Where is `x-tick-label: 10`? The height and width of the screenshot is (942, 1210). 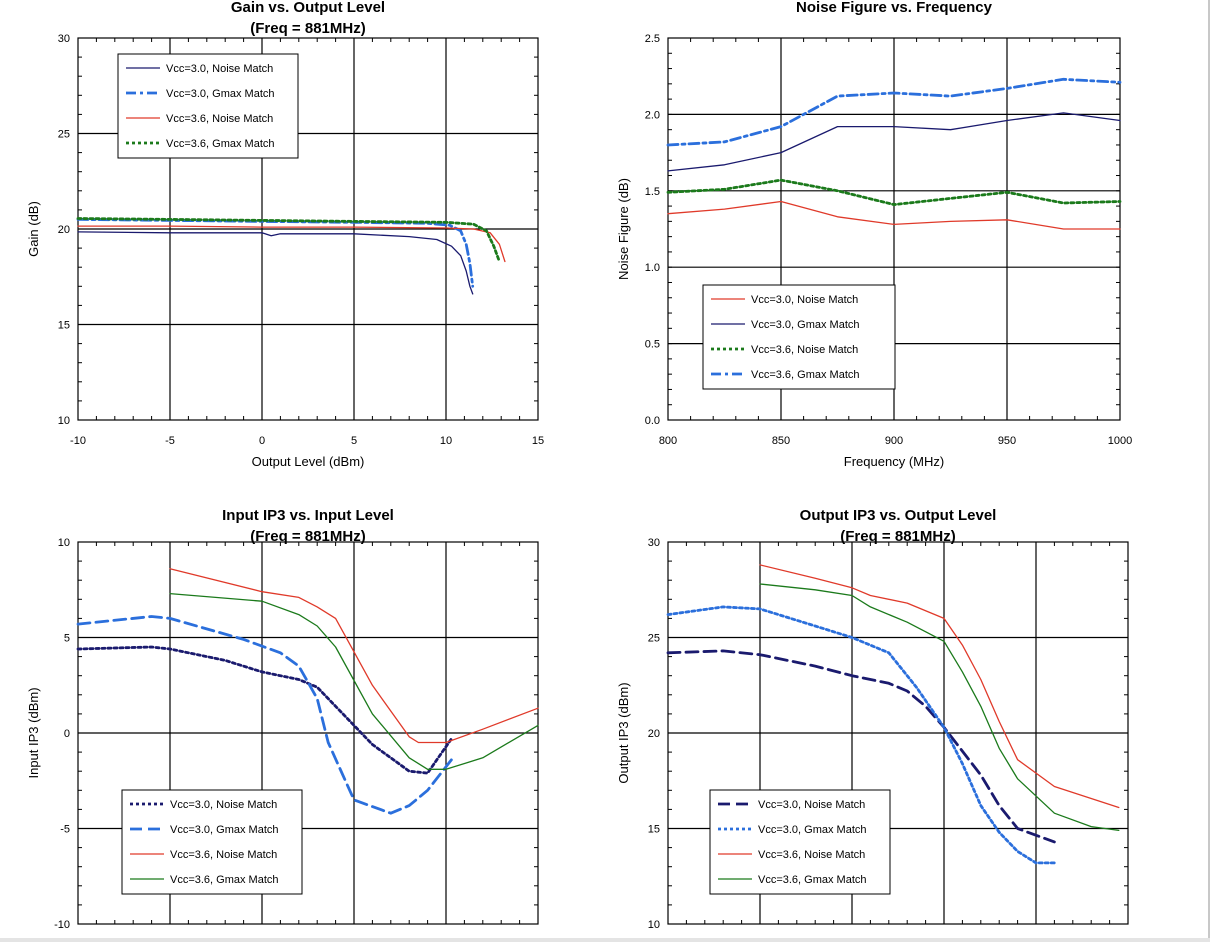
x-tick-label: 10 is located at coordinates (446, 441).